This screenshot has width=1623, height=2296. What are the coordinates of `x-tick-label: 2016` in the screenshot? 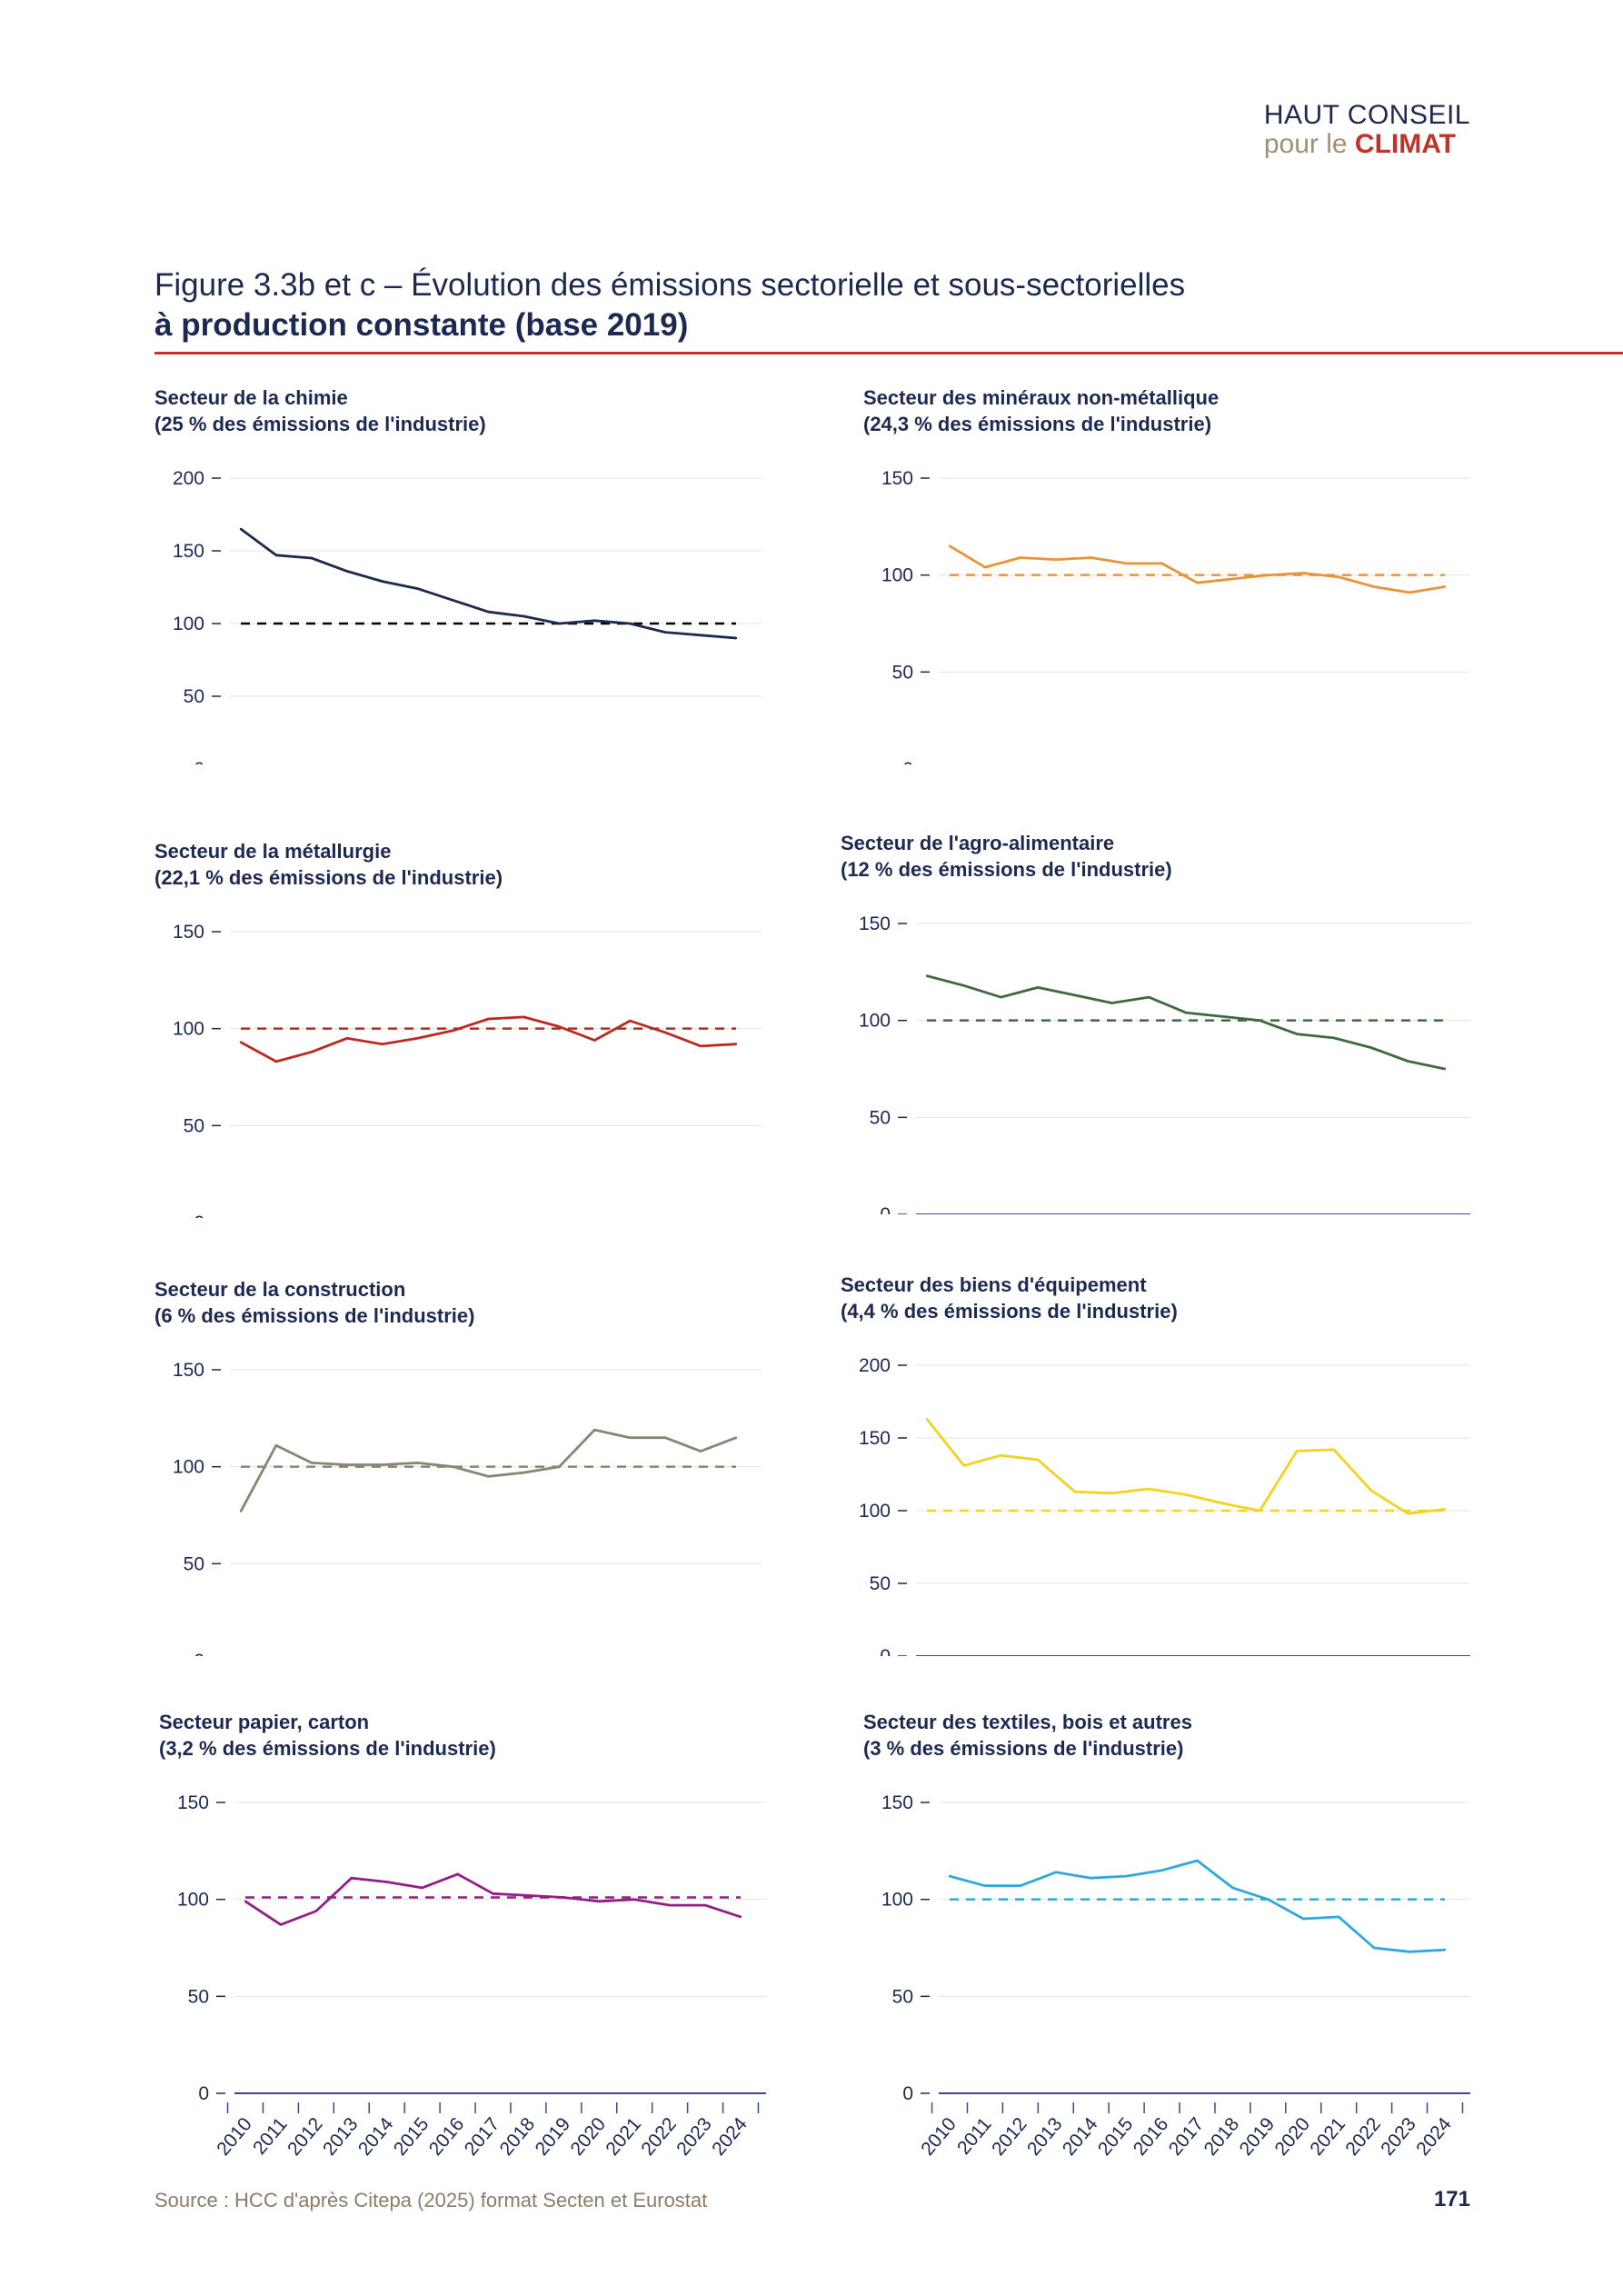 It's located at (1152, 2136).